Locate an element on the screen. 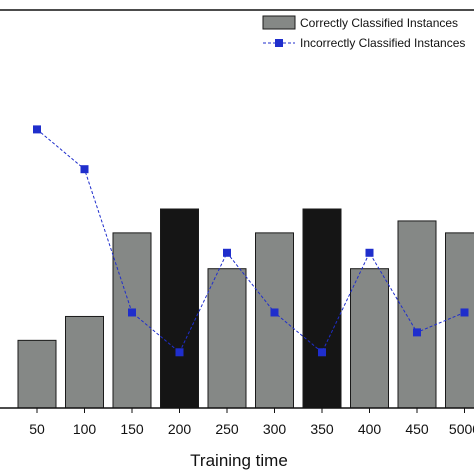  x-axis-title: Training time is located at coordinates (239, 460).